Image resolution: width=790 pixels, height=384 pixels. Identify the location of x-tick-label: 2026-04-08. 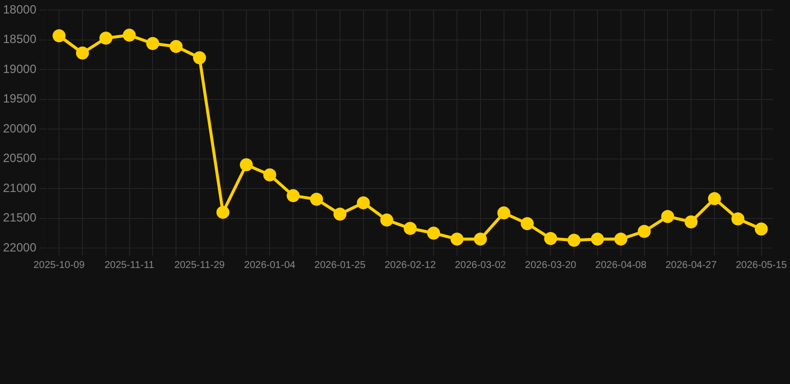
(621, 265).